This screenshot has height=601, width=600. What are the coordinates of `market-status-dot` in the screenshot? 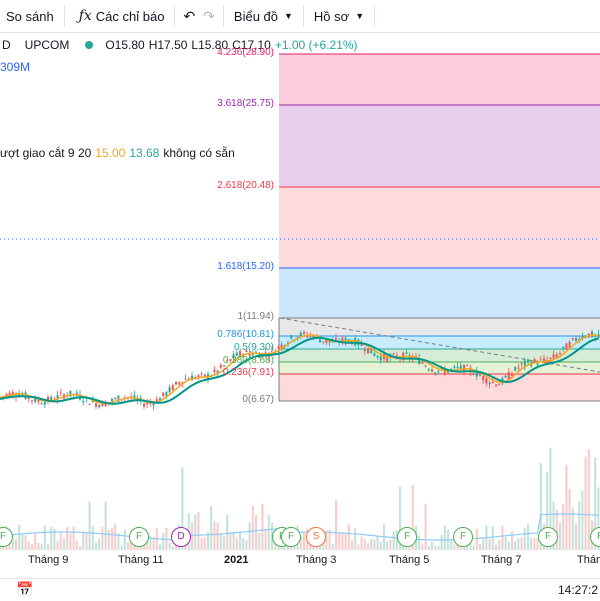 It's located at (89, 45).